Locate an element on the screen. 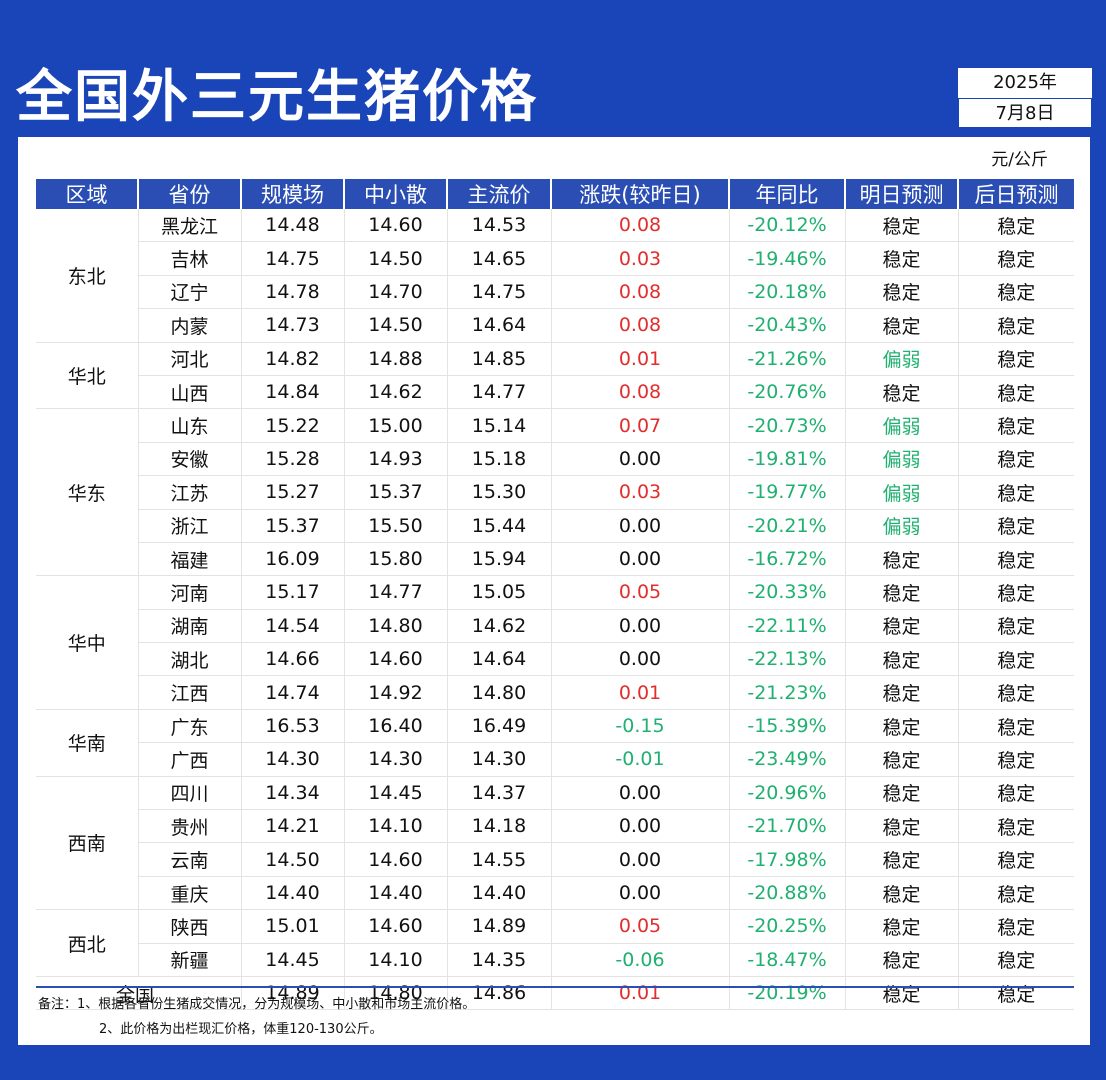 The height and width of the screenshot is (1080, 1106). large-farm-cell: 16.09 is located at coordinates (292, 559).